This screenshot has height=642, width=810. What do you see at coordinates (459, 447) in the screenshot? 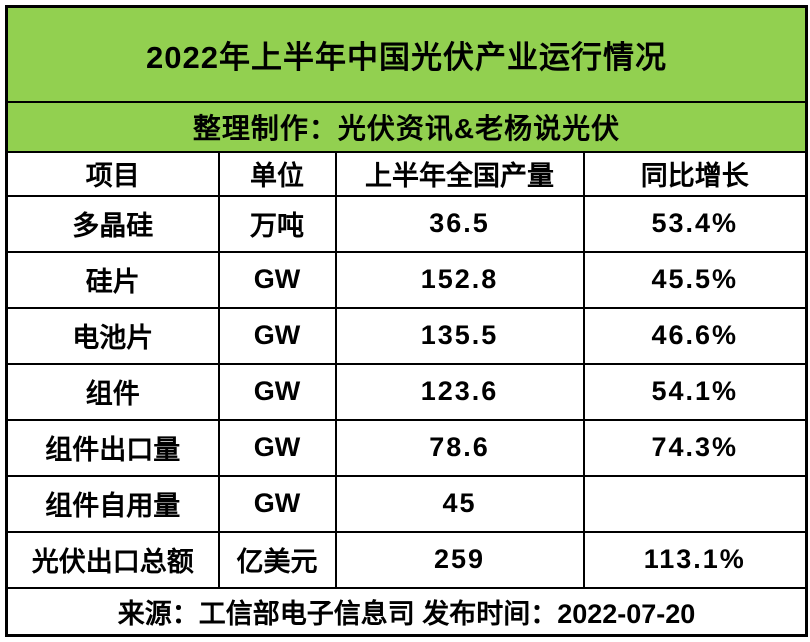
I see `cell-output: 78.6` at bounding box center [459, 447].